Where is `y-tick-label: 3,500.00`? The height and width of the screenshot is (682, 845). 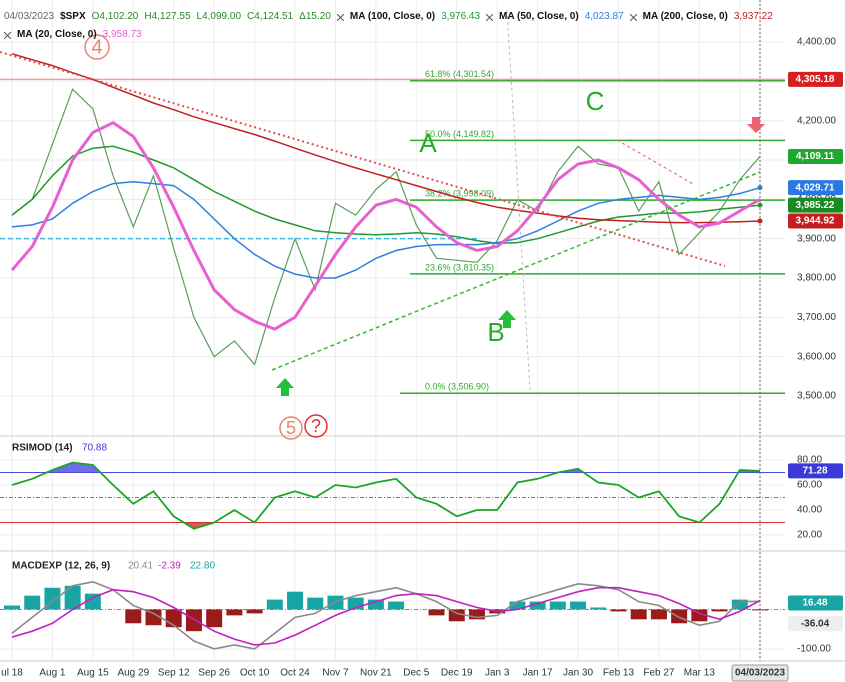 y-tick-label: 3,500.00 is located at coordinates (816, 396).